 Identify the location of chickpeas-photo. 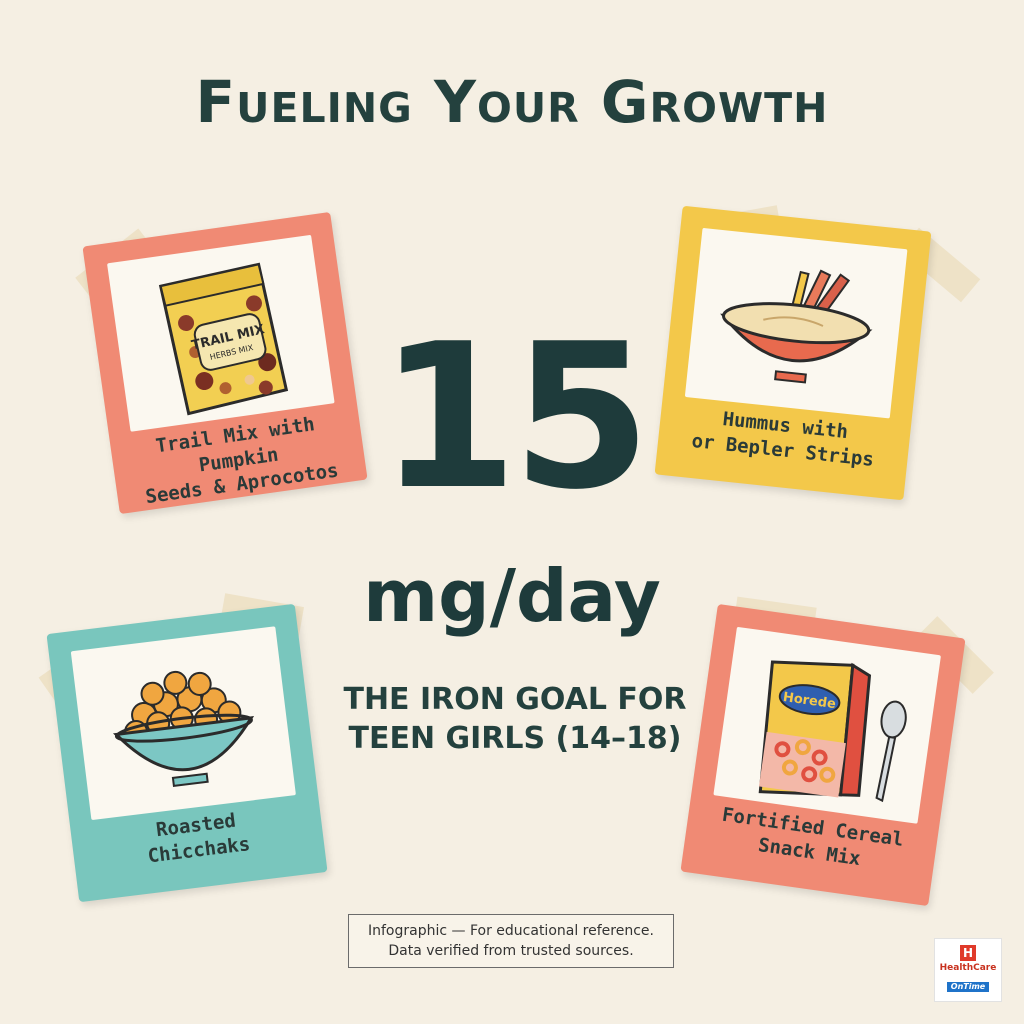
(183, 723).